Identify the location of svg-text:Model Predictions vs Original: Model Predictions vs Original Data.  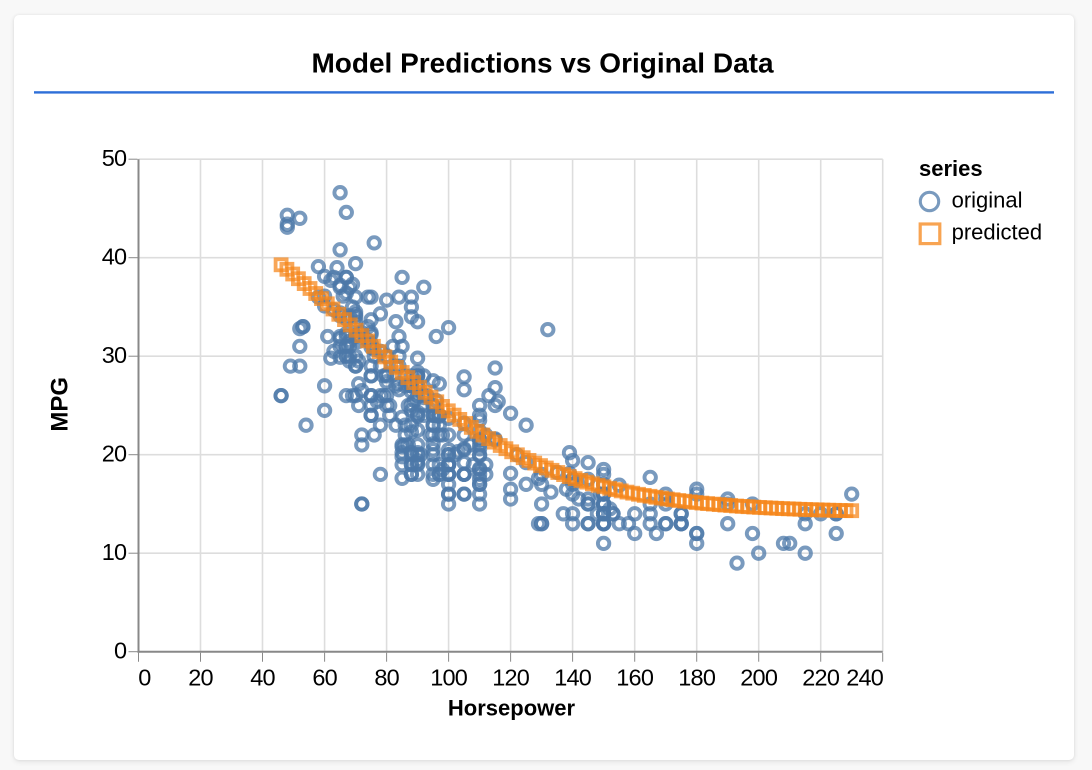
(542, 63).